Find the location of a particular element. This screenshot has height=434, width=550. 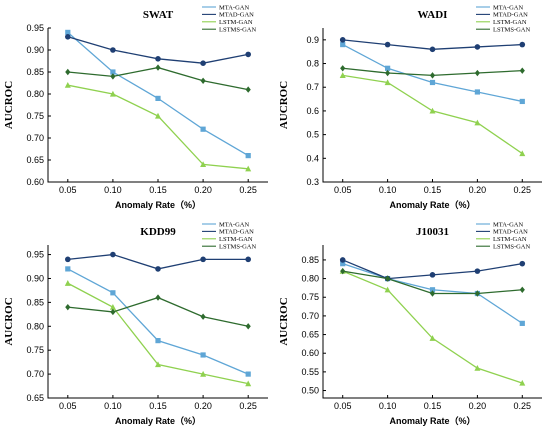

chart-kdd99-ylabel: AUCROC is located at coordinates (9, 321).